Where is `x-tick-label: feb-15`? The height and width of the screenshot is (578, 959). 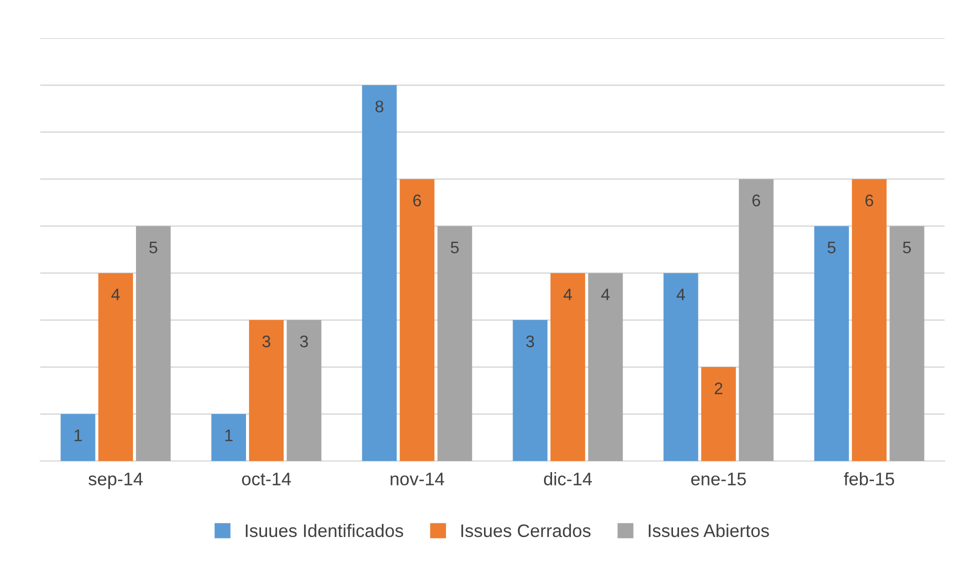
x-tick-label: feb-15 is located at coordinates (869, 479).